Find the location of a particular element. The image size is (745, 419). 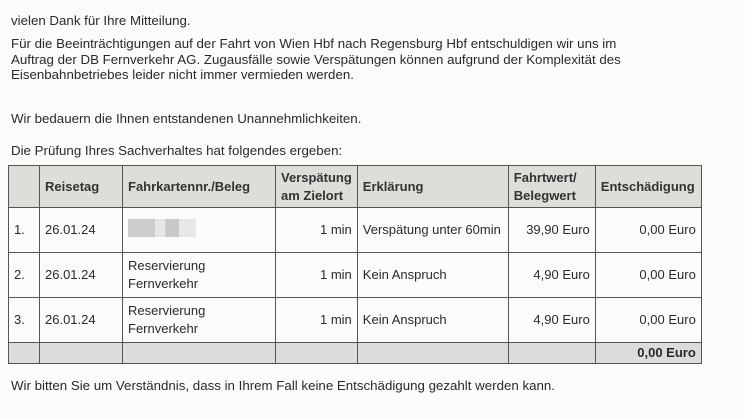

header-explanation: Erklärung is located at coordinates (432, 186).